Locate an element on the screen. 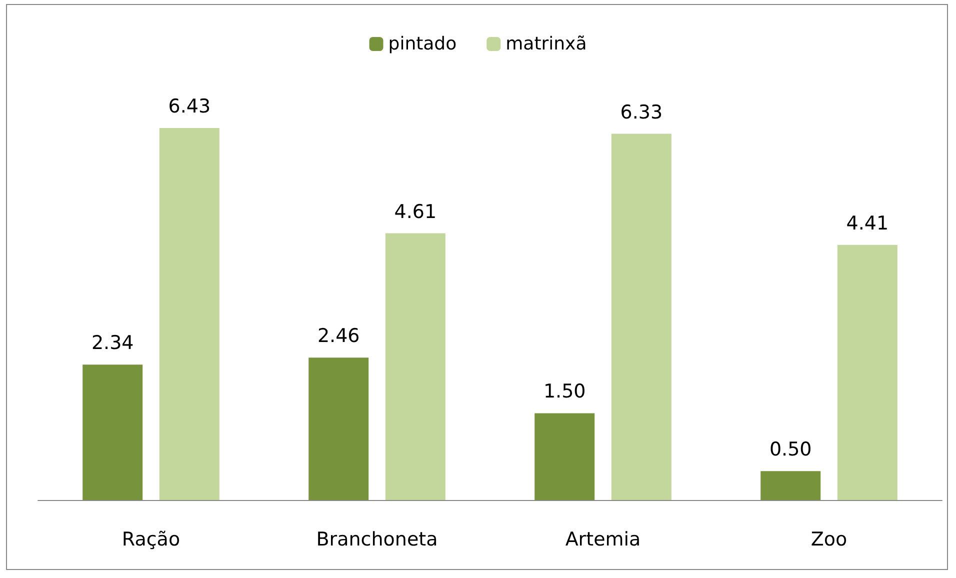 The width and height of the screenshot is (956, 578). data-label: 2.34 is located at coordinates (112, 343).